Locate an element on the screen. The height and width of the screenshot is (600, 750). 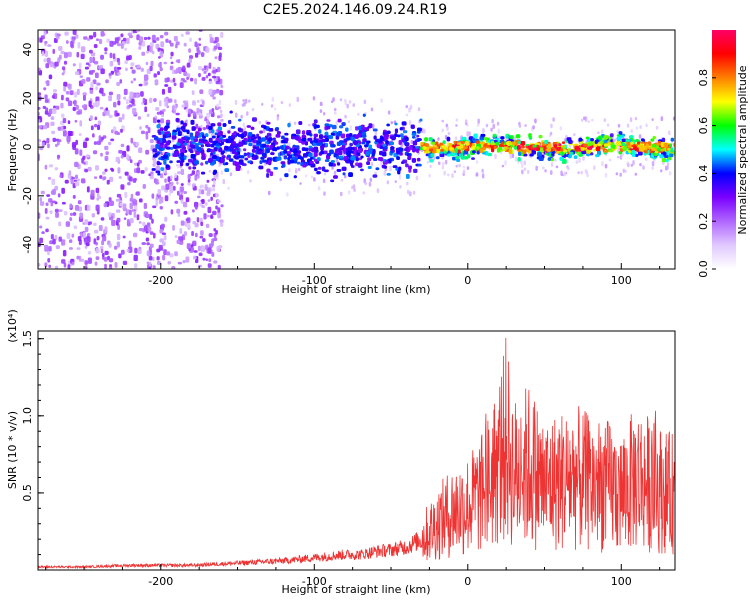
snr-y-multiplier: (x10⁴) is located at coordinates (12, 326).